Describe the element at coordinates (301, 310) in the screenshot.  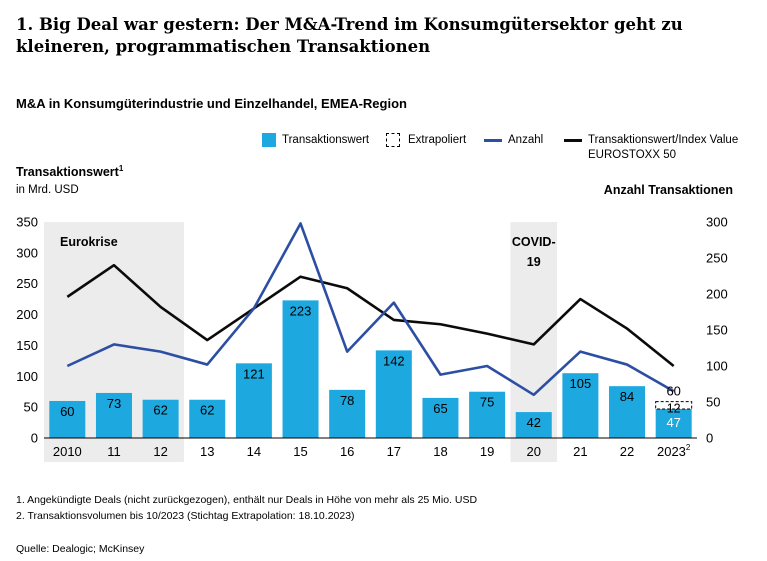
I see `bar-value-label: 223` at that location.